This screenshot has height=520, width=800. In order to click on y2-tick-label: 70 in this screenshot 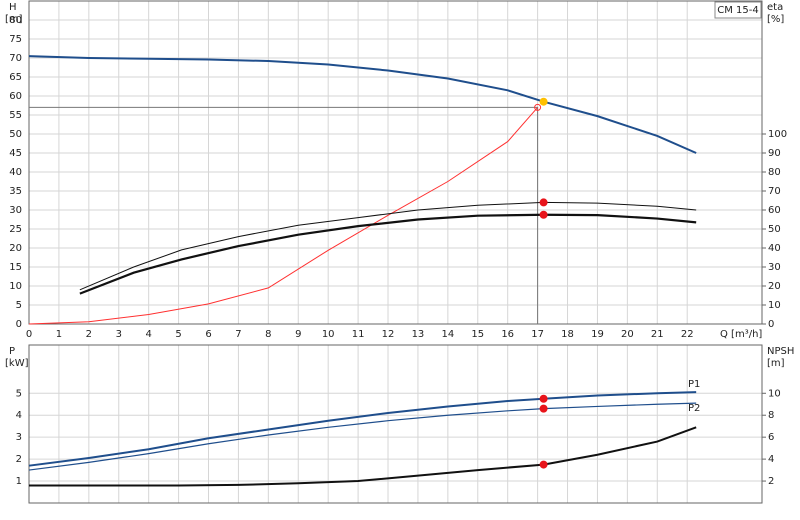, I will do `click(774, 191)`.